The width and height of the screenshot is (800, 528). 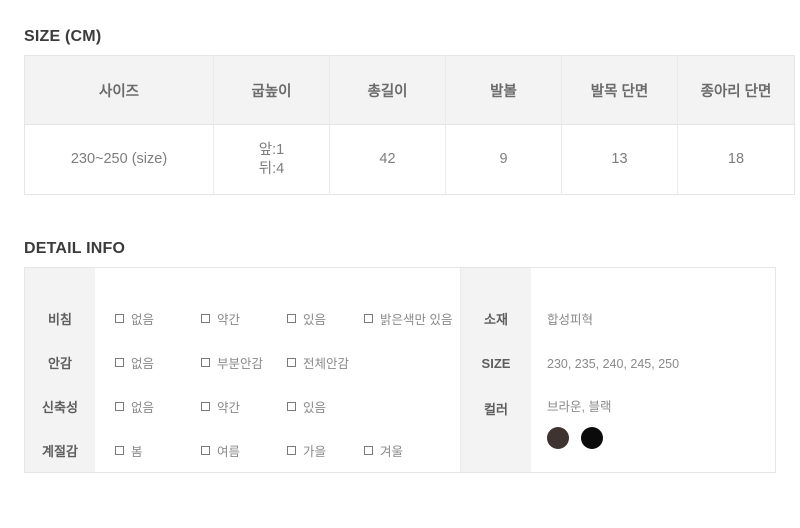 What do you see at coordinates (503, 159) in the screenshot?
I see `size-cell-footwidth: 9` at bounding box center [503, 159].